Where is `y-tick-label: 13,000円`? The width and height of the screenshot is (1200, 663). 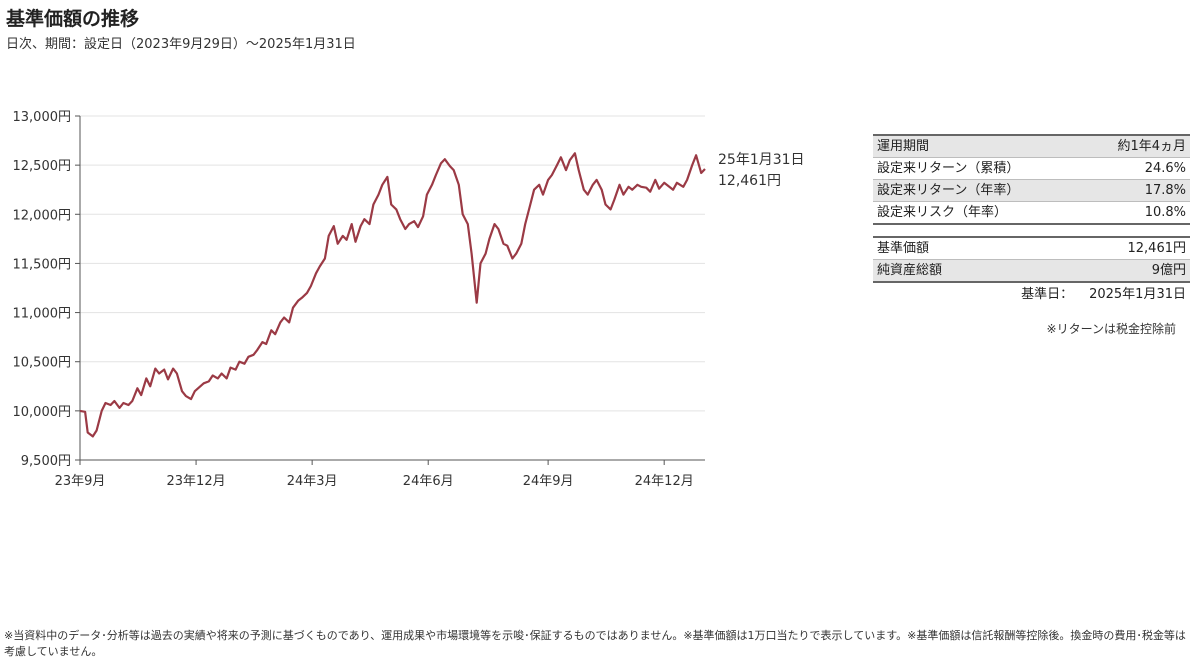
y-tick-label: 13,000円 is located at coordinates (42, 117).